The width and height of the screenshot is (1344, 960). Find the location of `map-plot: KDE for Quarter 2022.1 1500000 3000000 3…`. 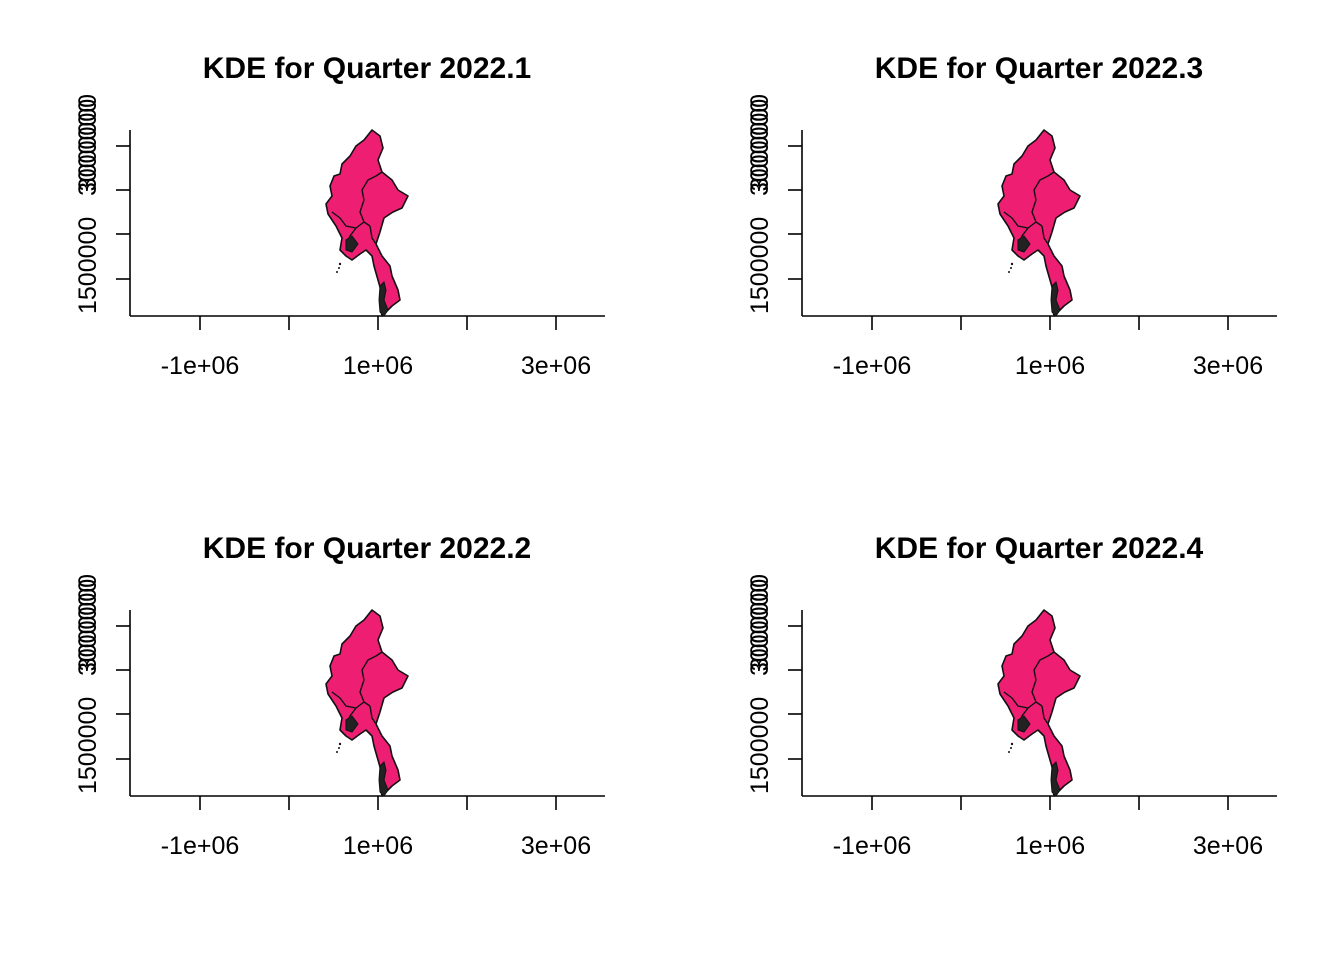

map-plot: KDE for Quarter 2022.1 1500000 3000000 3… is located at coordinates (339, 216).